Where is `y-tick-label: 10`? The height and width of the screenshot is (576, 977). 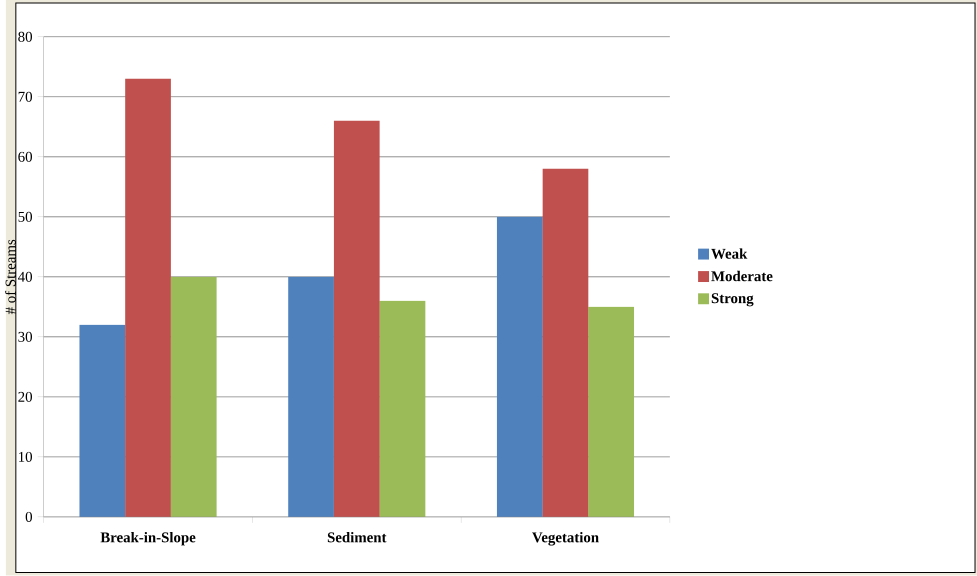
y-tick-label: 10 is located at coordinates (25, 457).